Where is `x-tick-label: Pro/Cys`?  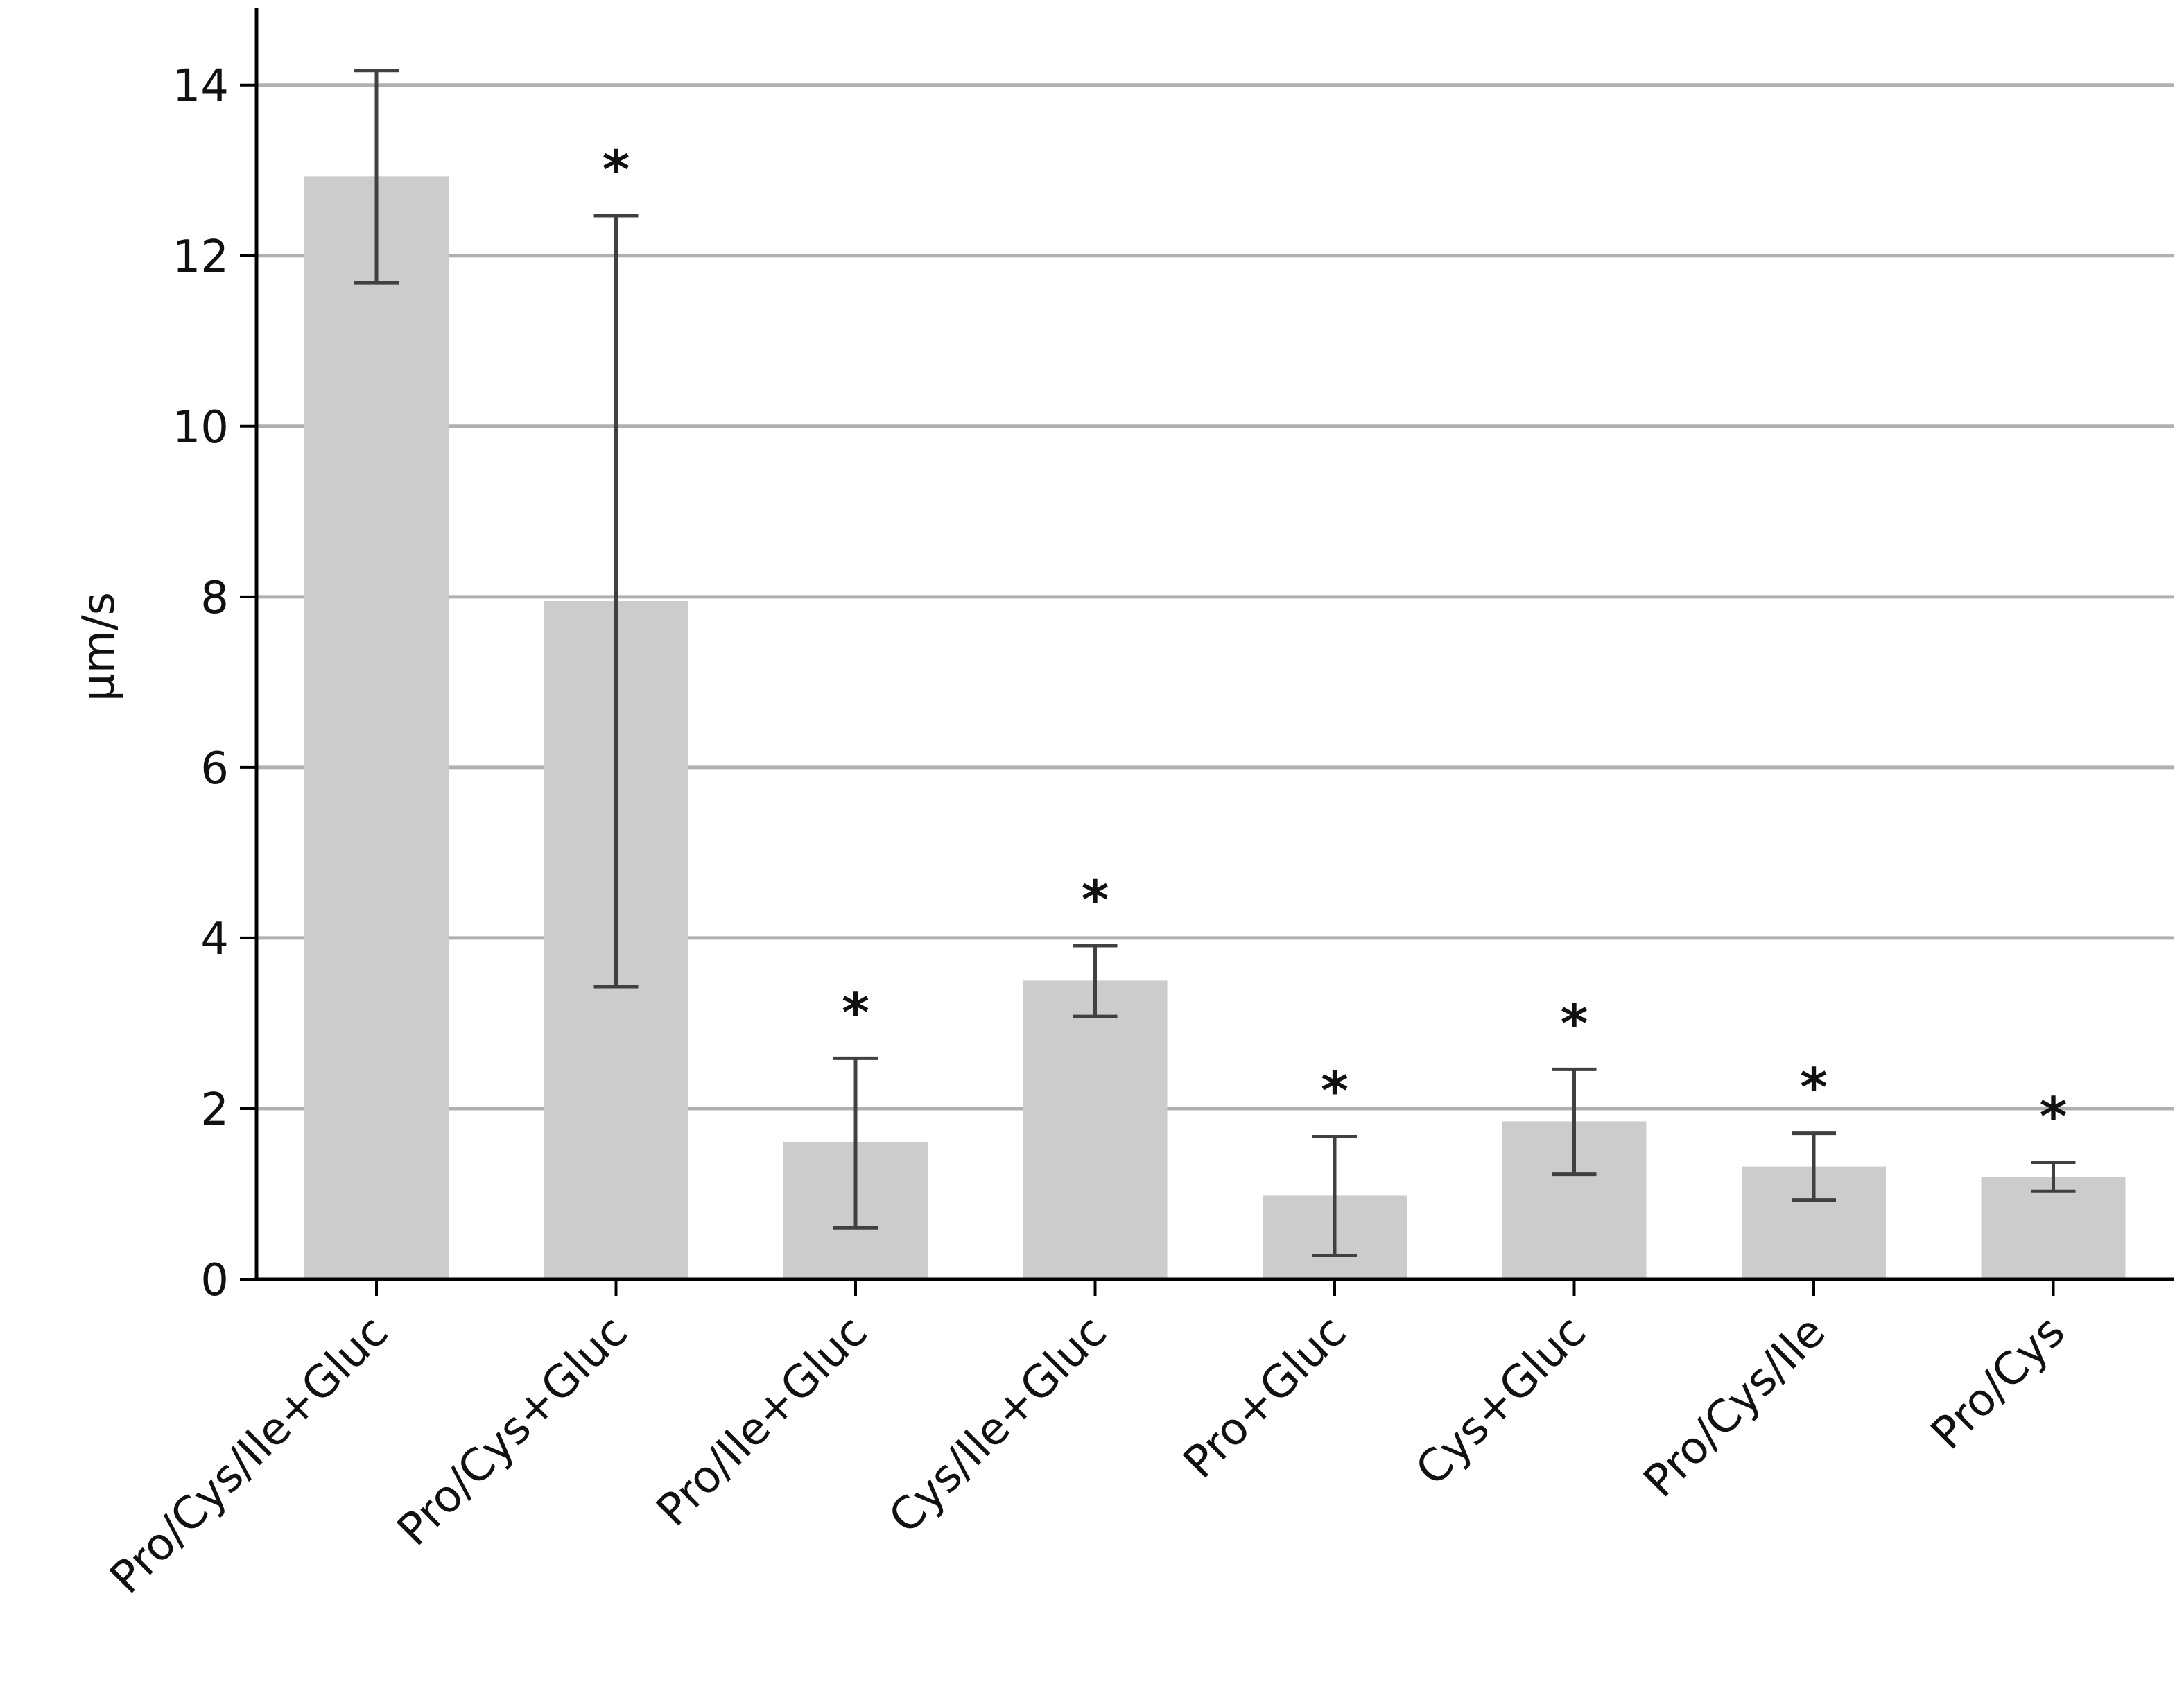 x-tick-label: Pro/Cys is located at coordinates (1997, 1382).